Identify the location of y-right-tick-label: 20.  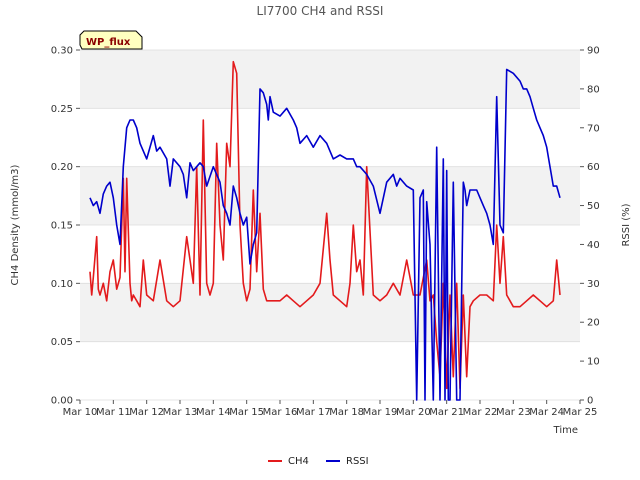
(593, 323).